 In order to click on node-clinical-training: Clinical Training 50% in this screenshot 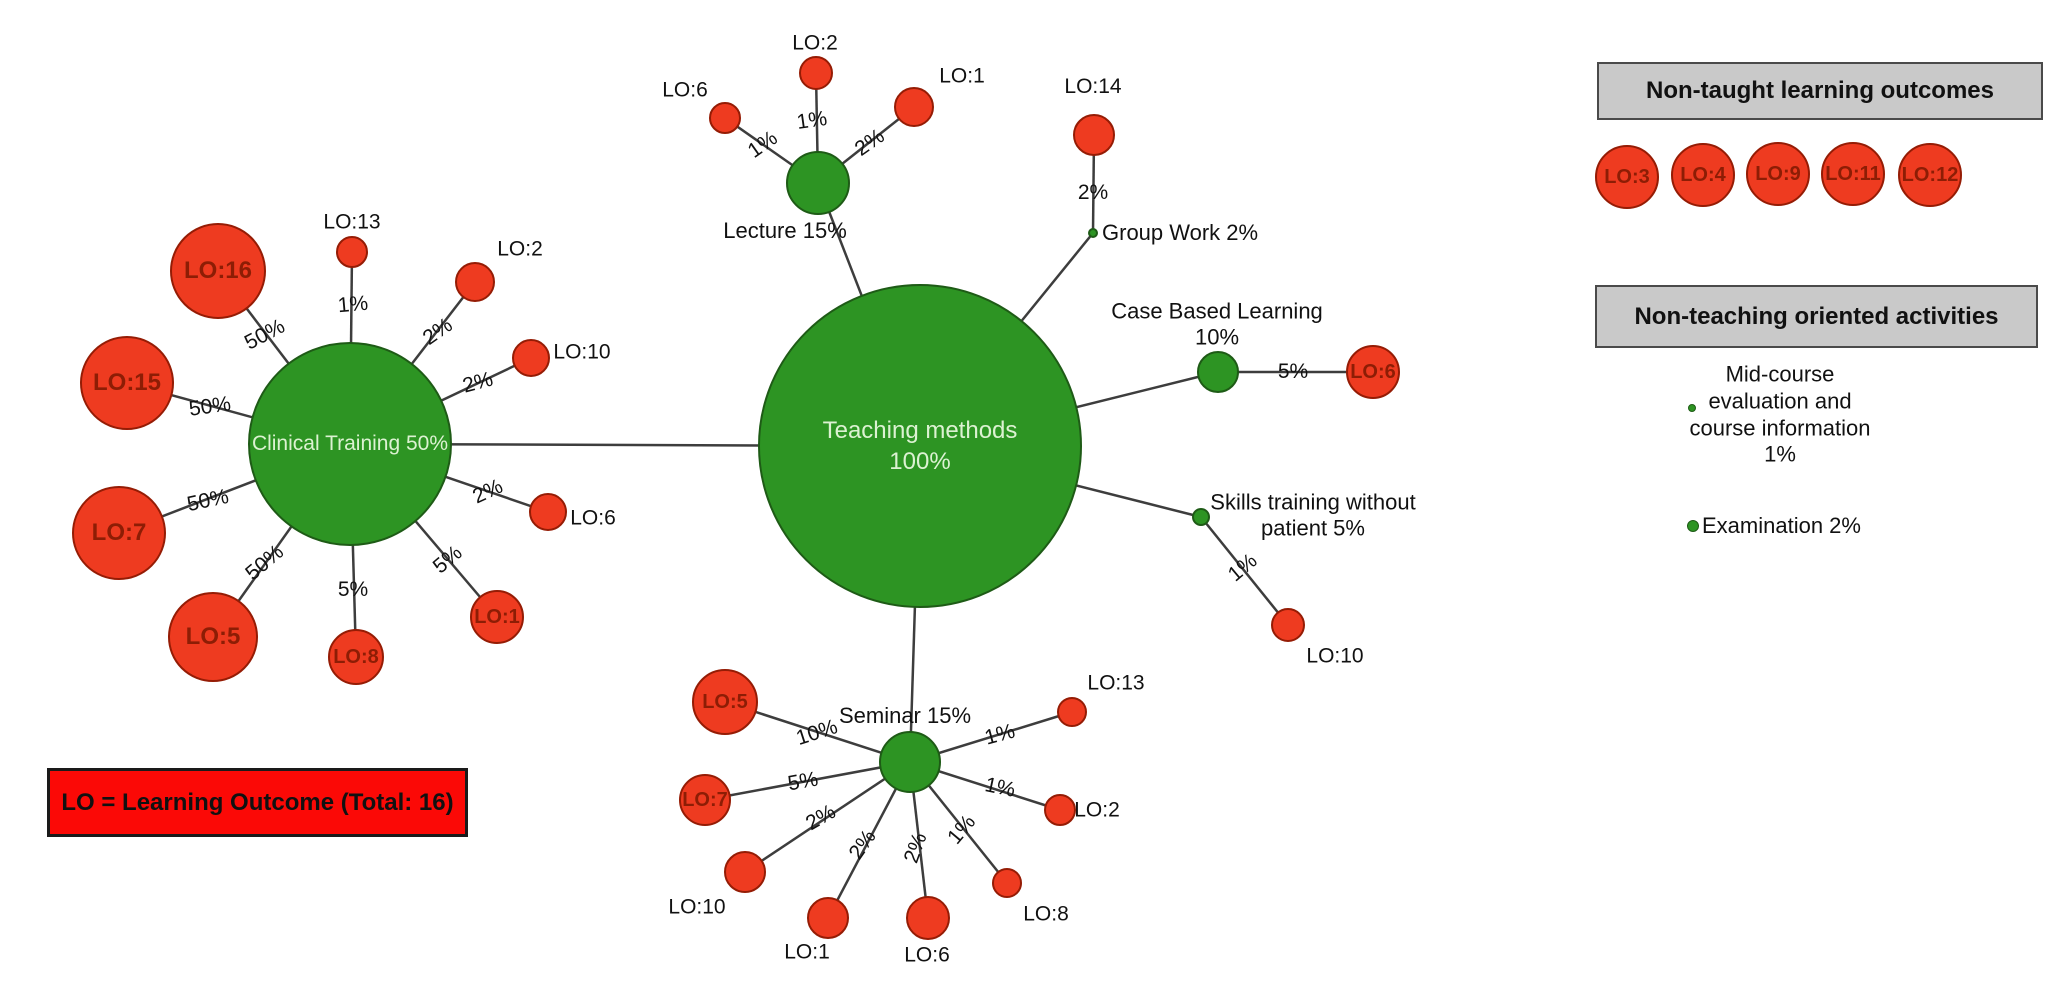, I will do `click(350, 444)`.